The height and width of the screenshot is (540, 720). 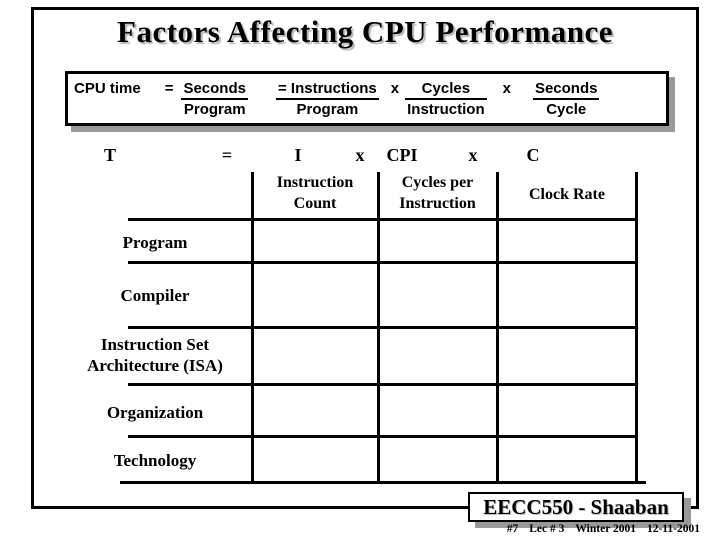 I want to click on fraction-numerator: Cycles, so click(x=446, y=88).